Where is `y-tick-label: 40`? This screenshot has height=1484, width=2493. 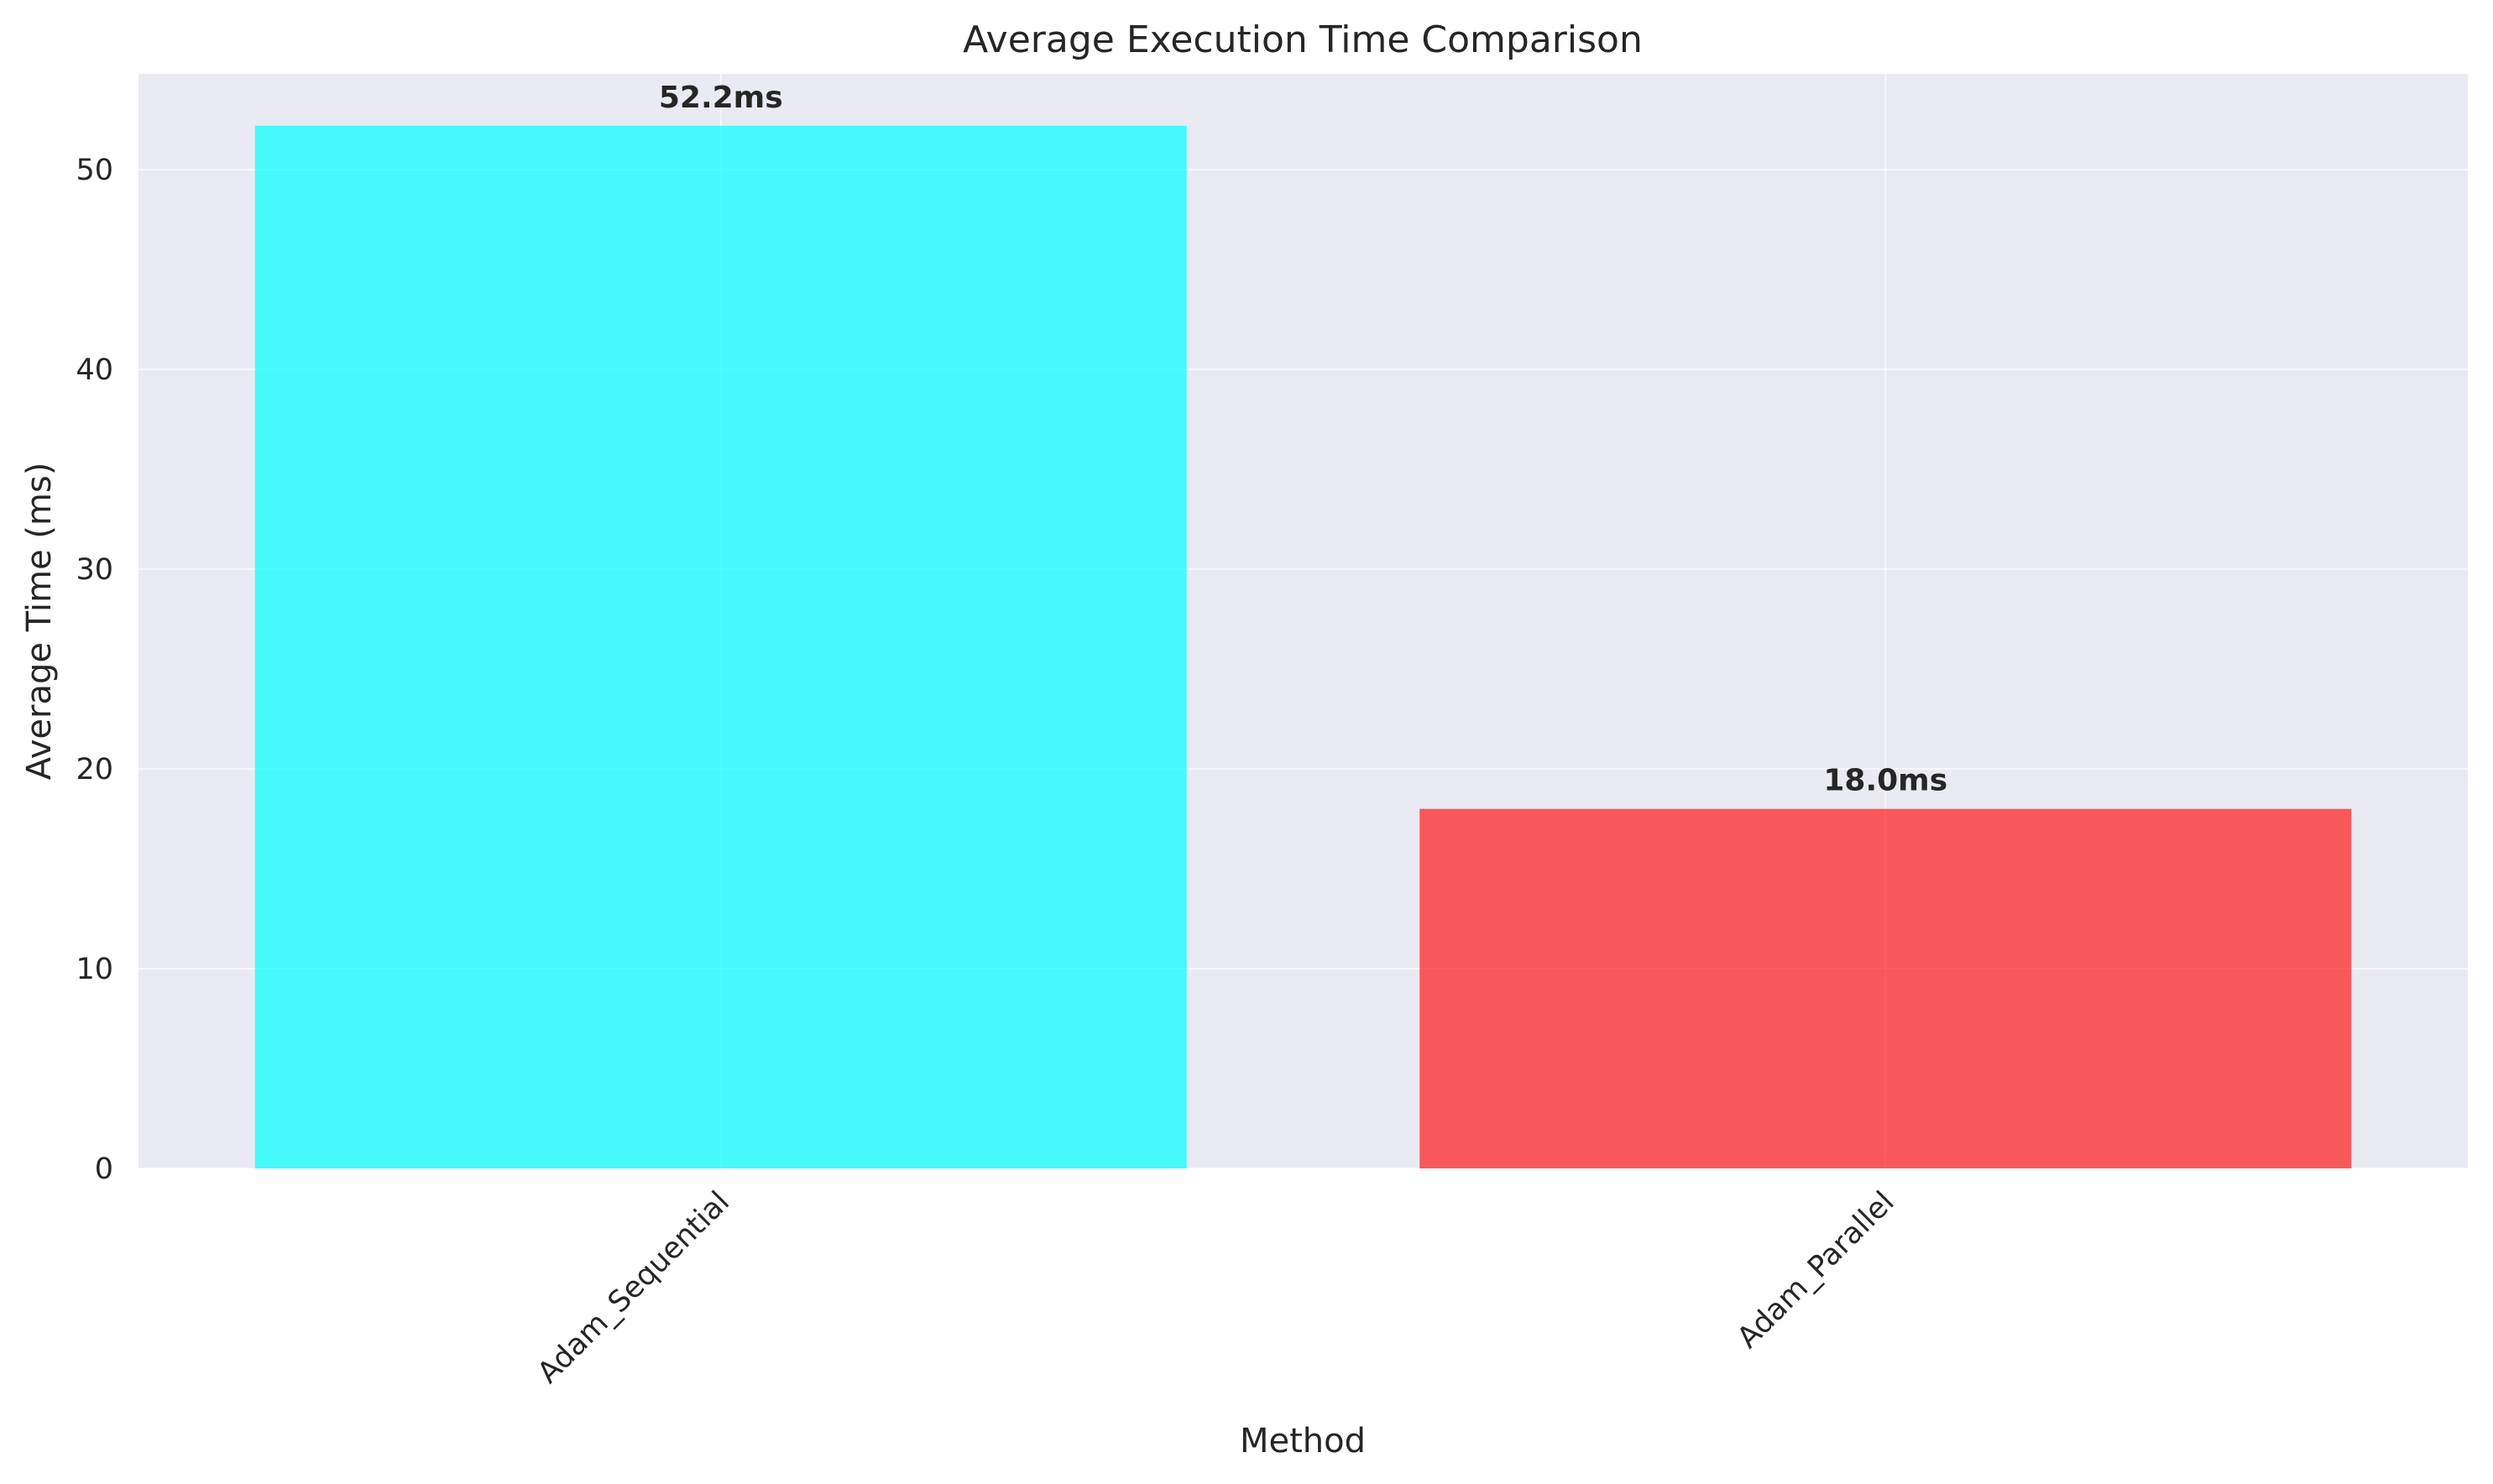
y-tick-label: 40 is located at coordinates (94, 370).